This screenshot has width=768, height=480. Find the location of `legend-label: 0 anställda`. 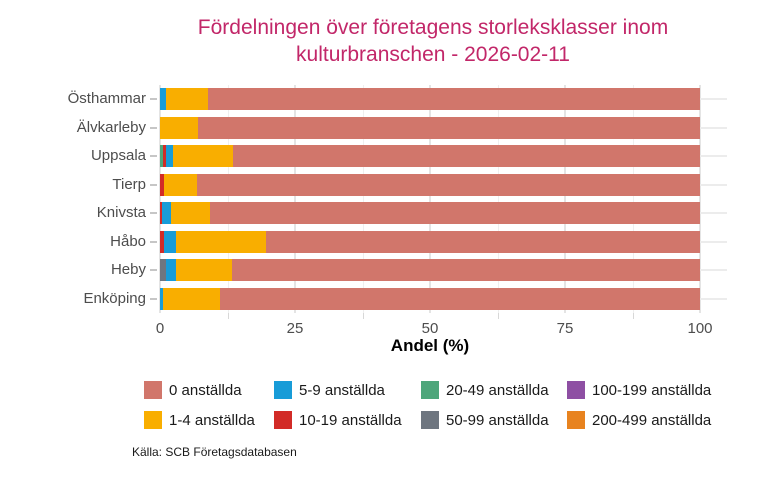

legend-label: 0 anställda is located at coordinates (205, 390).